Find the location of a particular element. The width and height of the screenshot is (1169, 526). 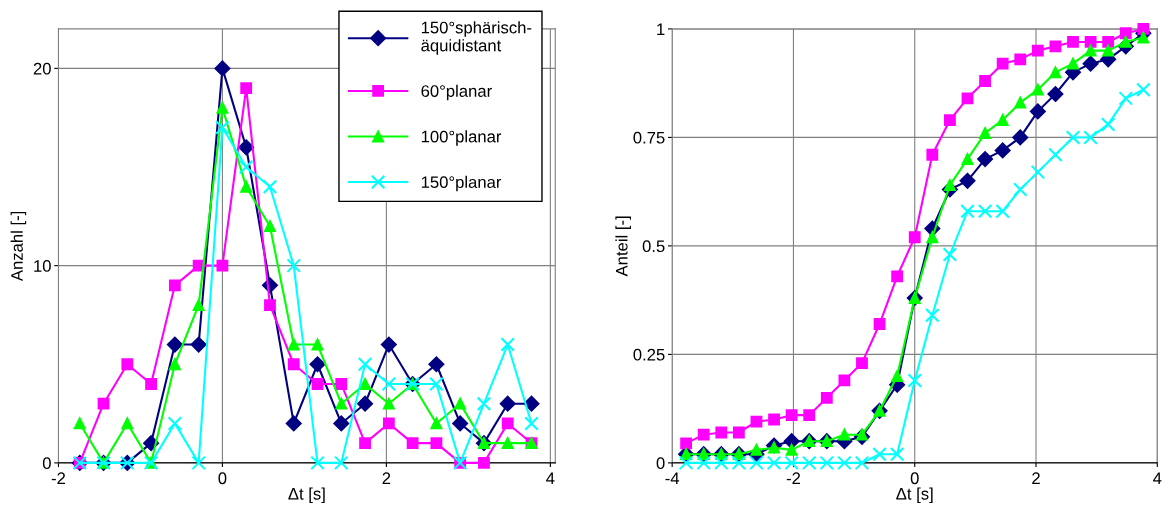

legend-label: 60°planar is located at coordinates (456, 92).